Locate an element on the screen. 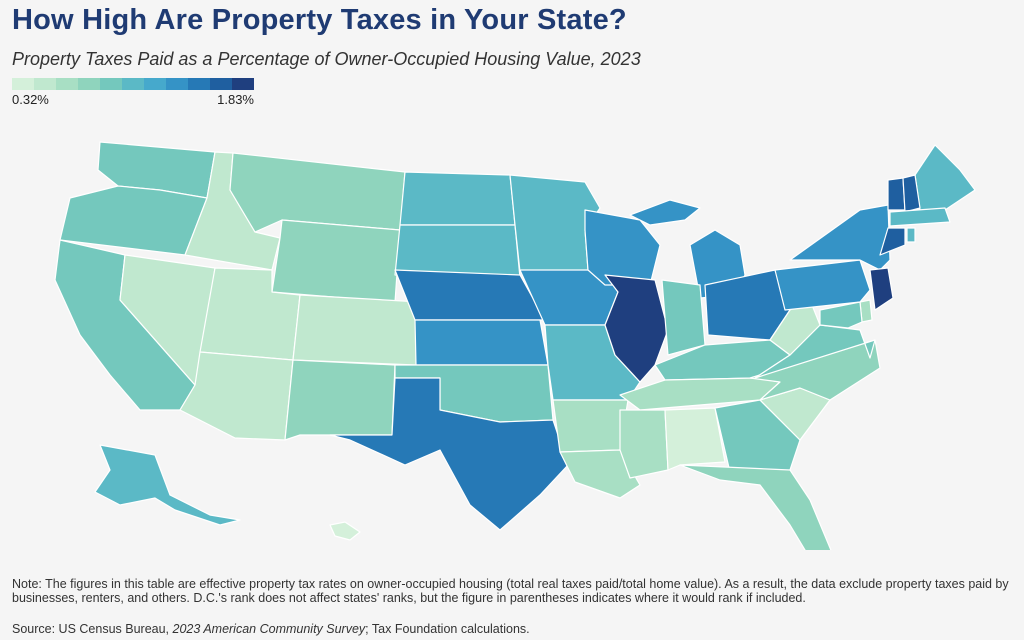 The height and width of the screenshot is (640, 1024). legend-min-label: 0.32% is located at coordinates (30, 99).